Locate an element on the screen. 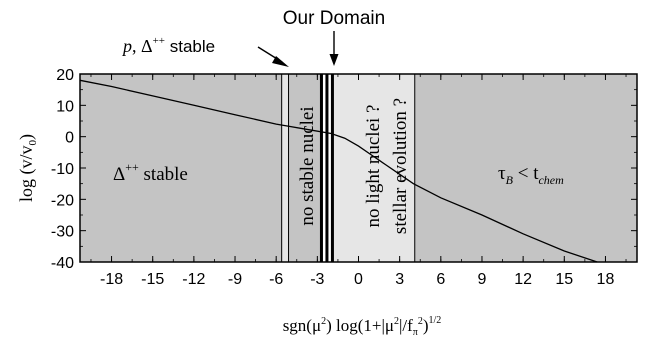 The image size is (662, 337). tau-label: τB < tchem is located at coordinates (531, 175).